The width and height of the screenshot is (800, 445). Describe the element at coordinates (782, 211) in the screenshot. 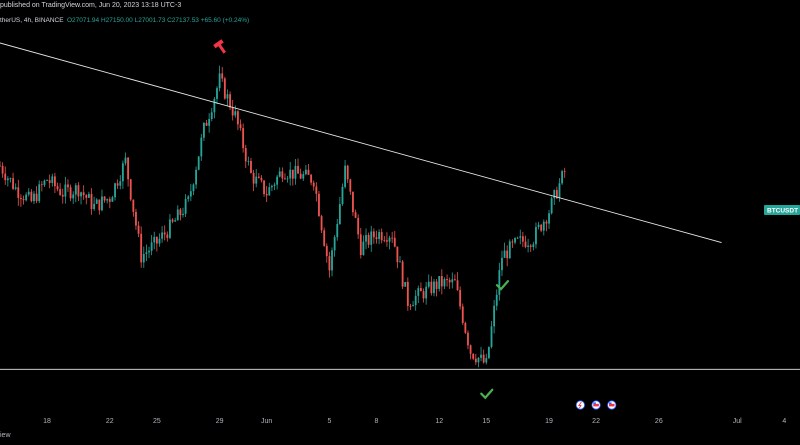

I see `last-price-tag-label: BTCUSDT` at that location.